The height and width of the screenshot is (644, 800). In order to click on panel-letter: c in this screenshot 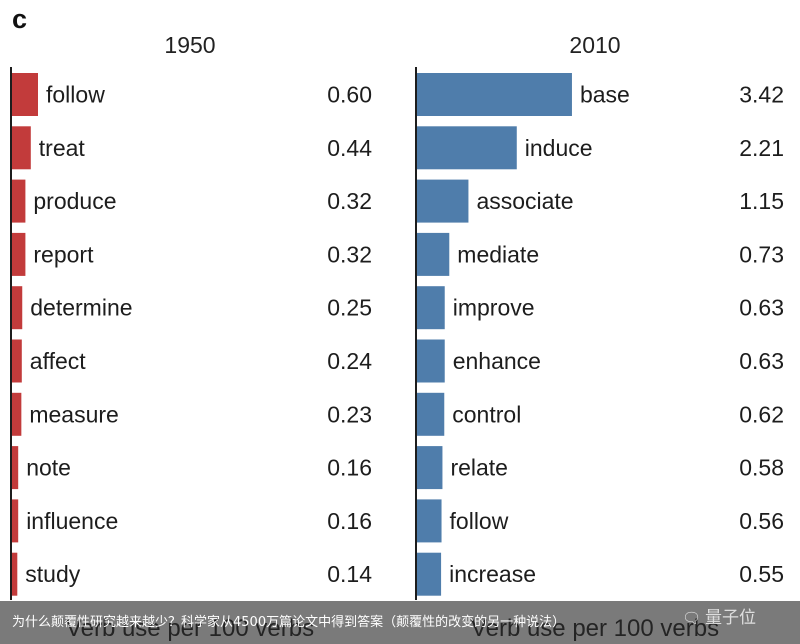, I will do `click(19, 19)`.